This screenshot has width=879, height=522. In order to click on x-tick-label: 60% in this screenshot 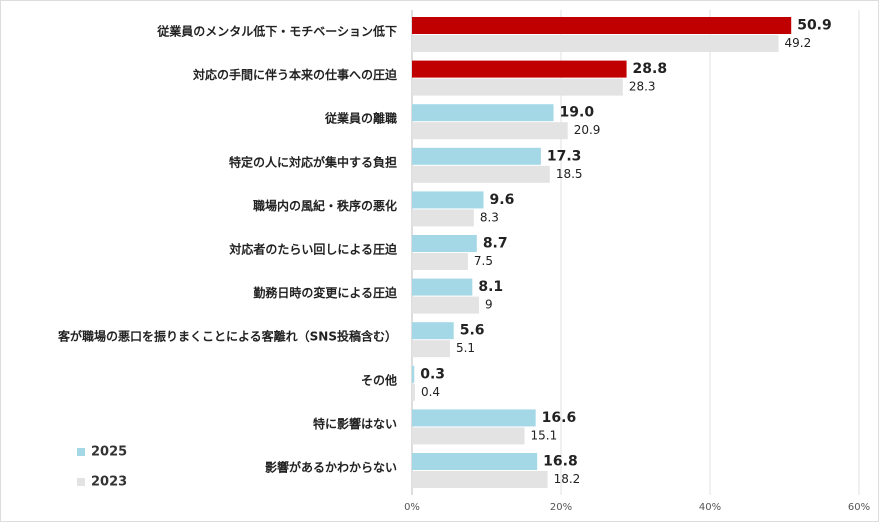, I will do `click(859, 507)`.